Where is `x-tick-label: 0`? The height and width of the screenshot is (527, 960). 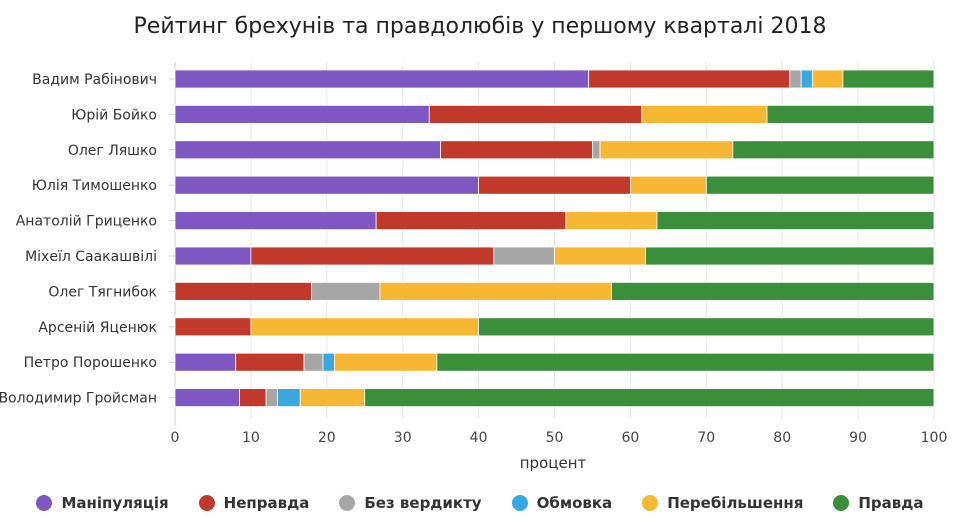
x-tick-label: 0 is located at coordinates (175, 438).